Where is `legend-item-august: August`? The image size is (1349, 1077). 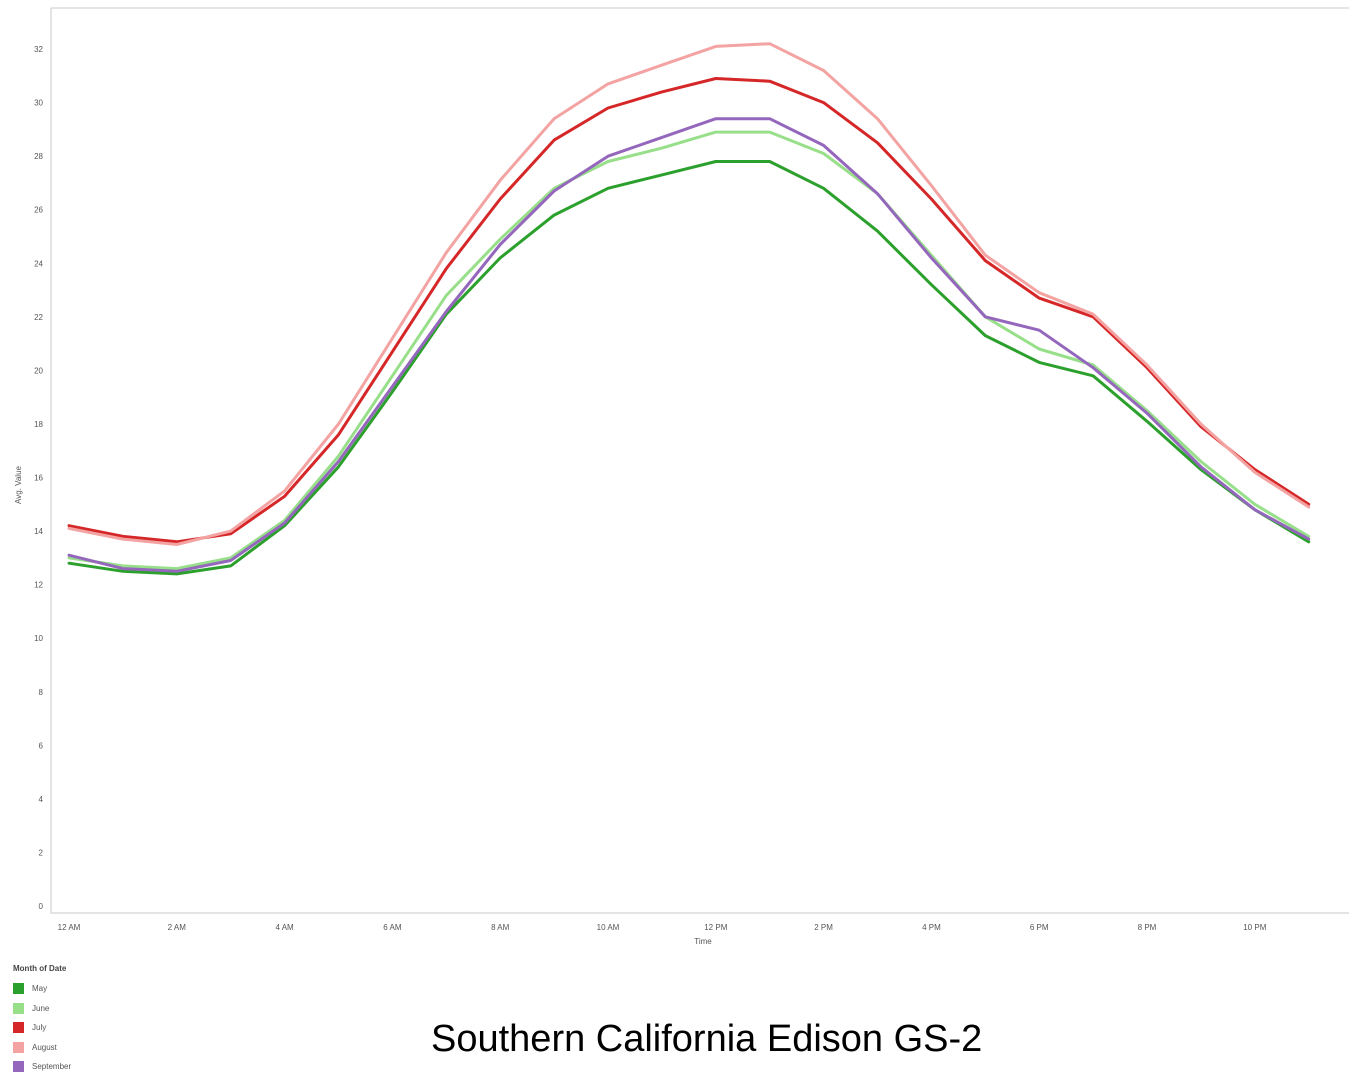
legend-item-august: August is located at coordinates (42, 1048).